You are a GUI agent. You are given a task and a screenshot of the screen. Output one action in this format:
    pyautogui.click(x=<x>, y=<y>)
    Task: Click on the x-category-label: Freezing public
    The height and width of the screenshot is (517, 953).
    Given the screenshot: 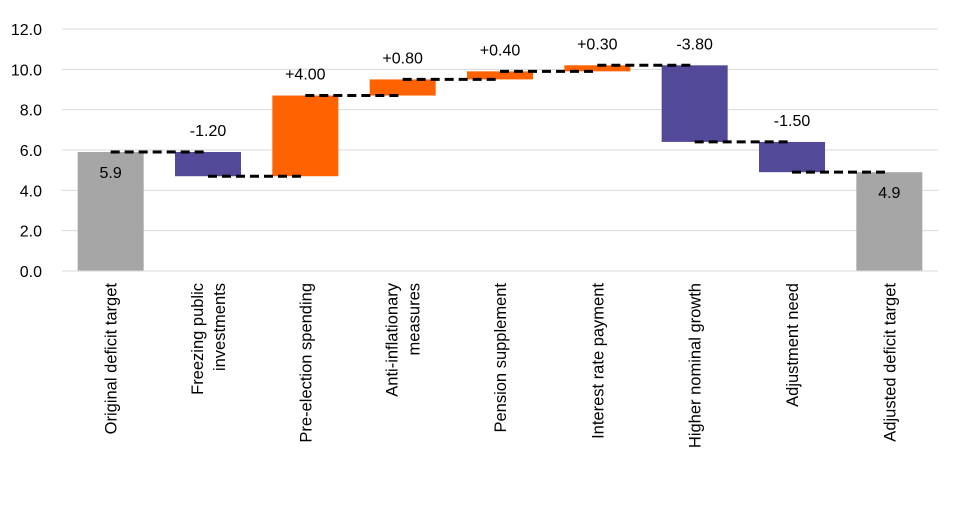 What is the action you would take?
    pyautogui.click(x=198, y=339)
    